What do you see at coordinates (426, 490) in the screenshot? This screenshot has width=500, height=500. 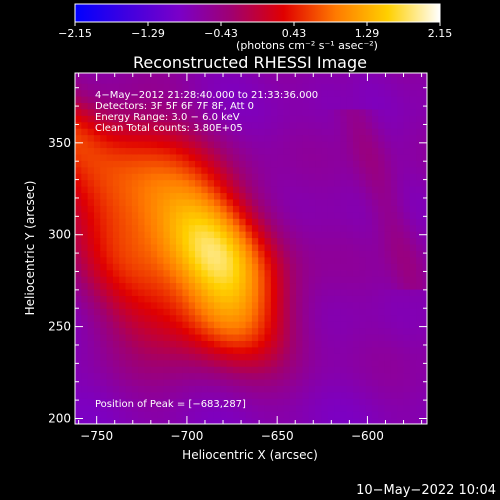 I see `footer-date: 10−May−2022 10:04` at bounding box center [426, 490].